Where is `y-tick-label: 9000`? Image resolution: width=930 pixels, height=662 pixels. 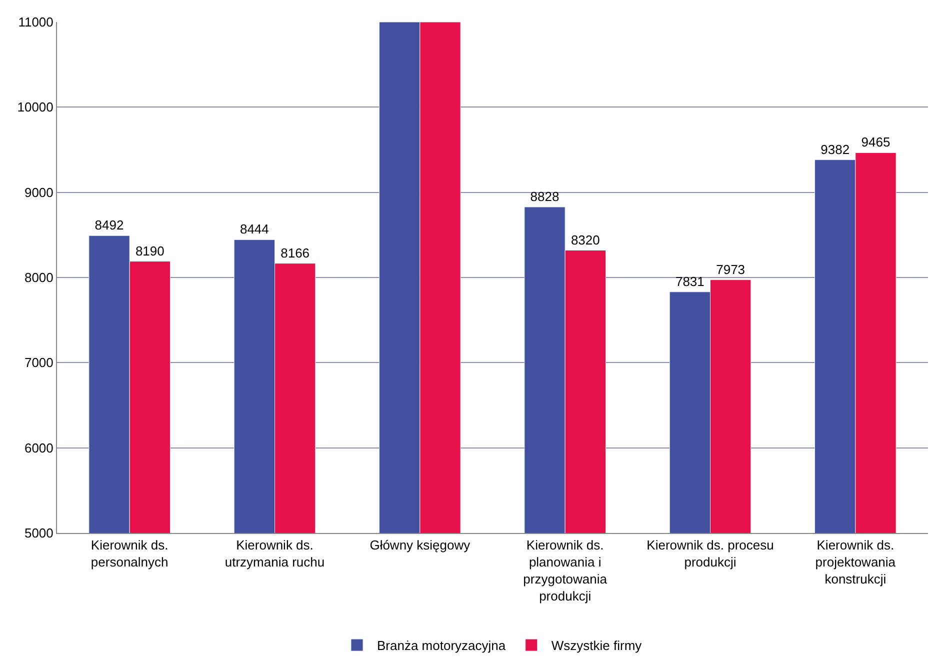
y-tick-label: 9000 is located at coordinates (39, 192).